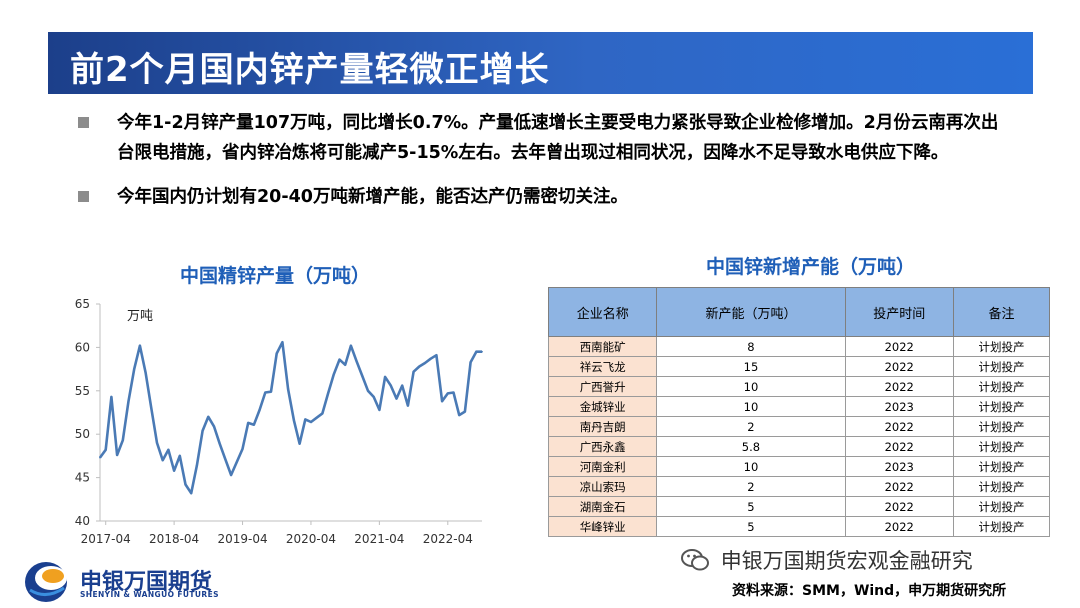 This screenshot has height=608, width=1080. I want to click on table-row: 湖南金石 5 2022 计划投产, so click(799, 506).